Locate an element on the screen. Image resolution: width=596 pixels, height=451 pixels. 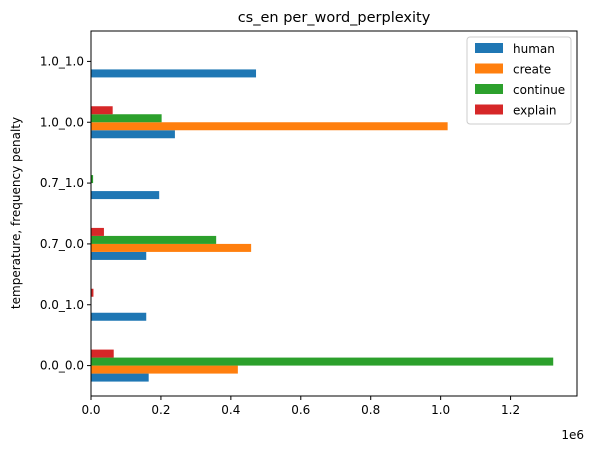
y-tick-label: 0.0_1.0 is located at coordinates (62, 305).